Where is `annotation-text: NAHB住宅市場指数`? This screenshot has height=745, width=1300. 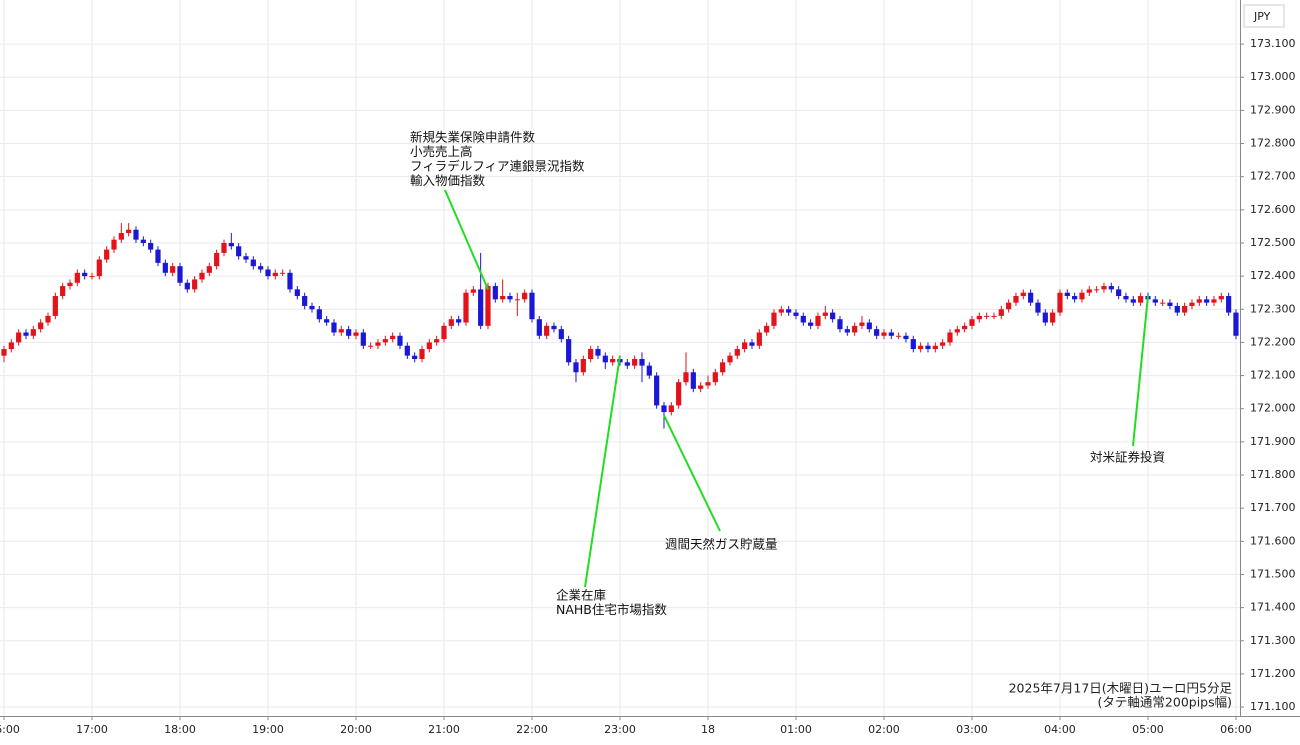 annotation-text: NAHB住宅市場指数 is located at coordinates (611, 609).